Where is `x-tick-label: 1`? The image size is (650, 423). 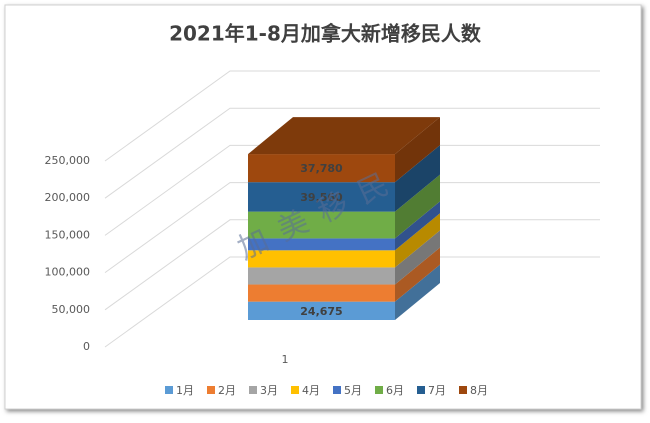
x-tick-label: 1 is located at coordinates (285, 359).